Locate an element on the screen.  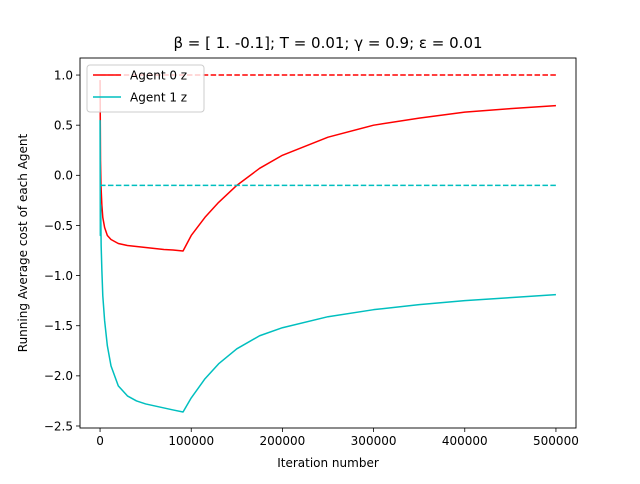
x-tick-label: 300000 is located at coordinates (374, 441).